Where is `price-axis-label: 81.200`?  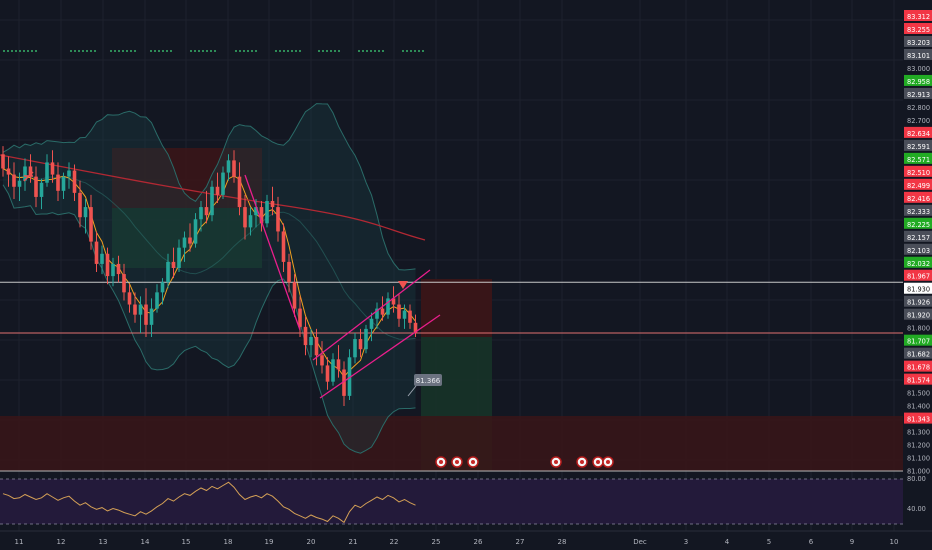 price-axis-label: 81.200 is located at coordinates (918, 446).